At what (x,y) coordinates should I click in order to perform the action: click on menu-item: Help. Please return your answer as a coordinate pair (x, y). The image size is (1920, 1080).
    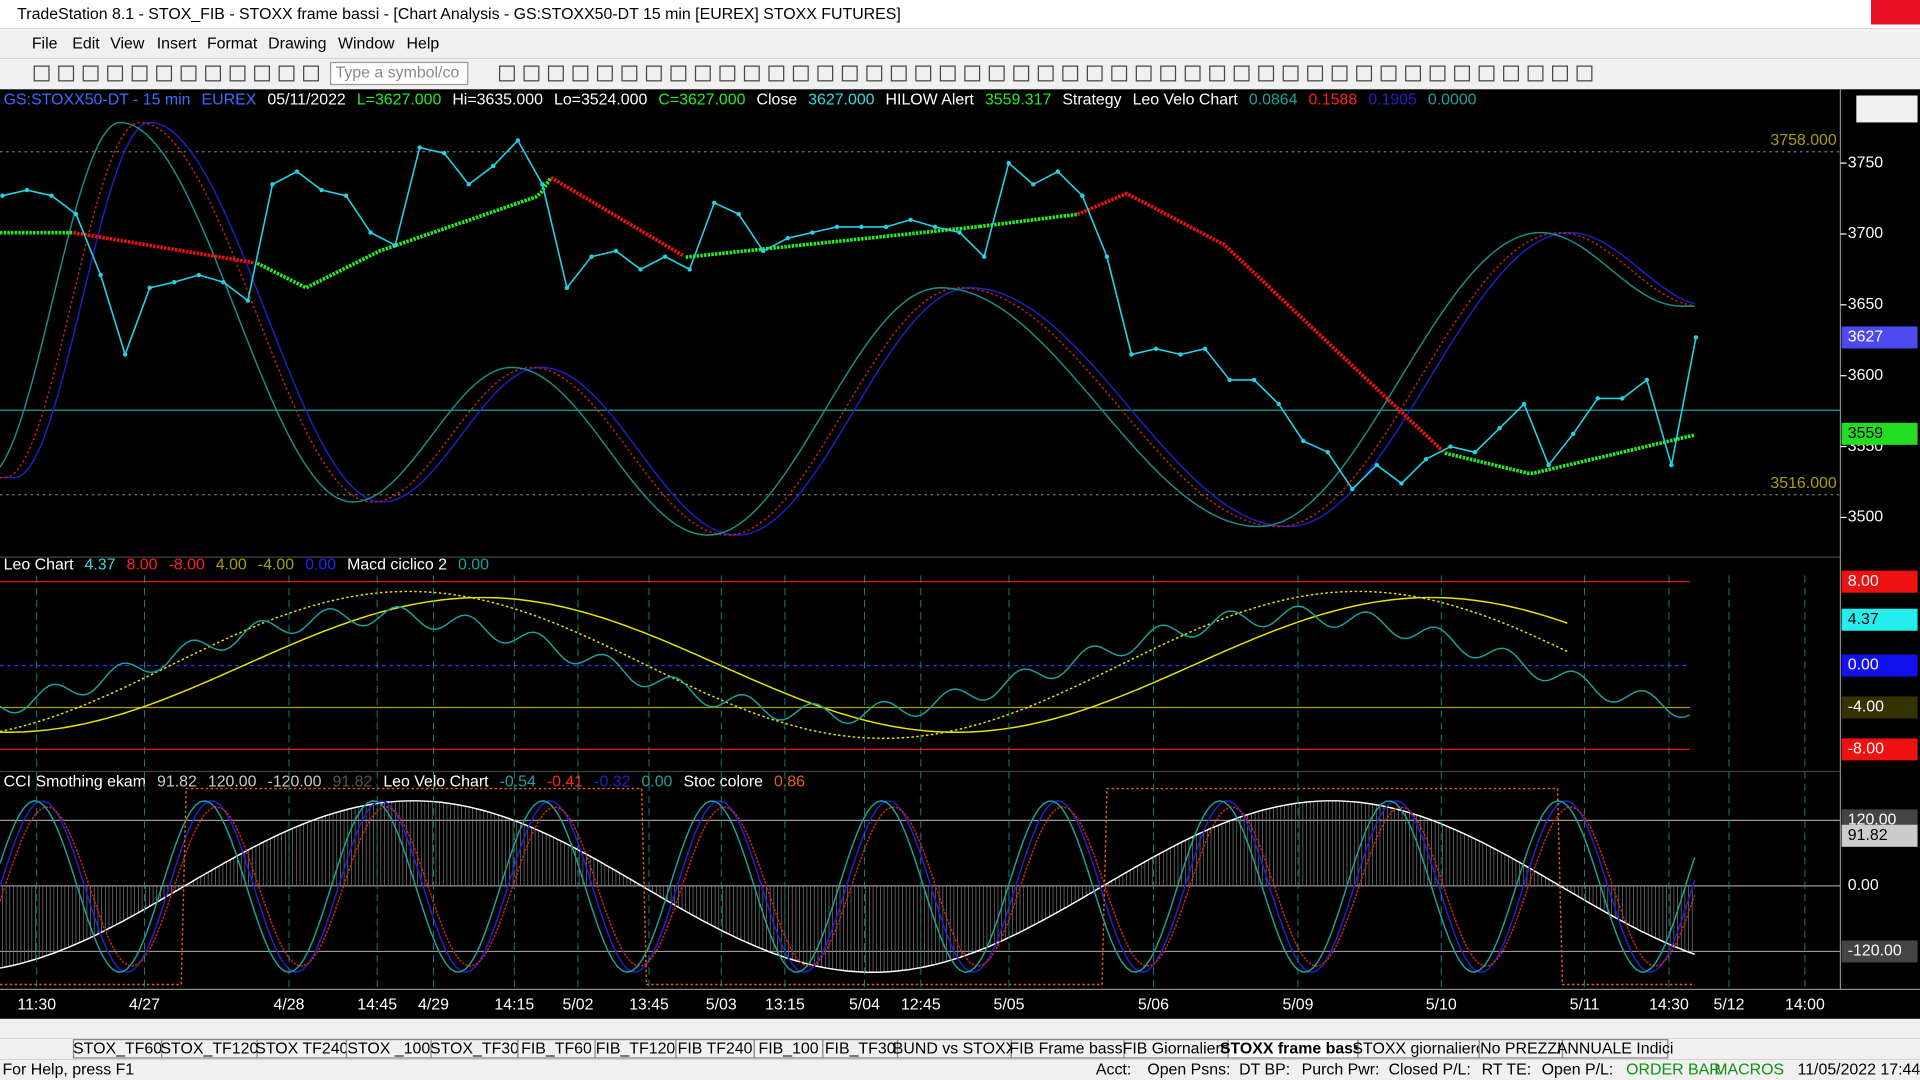
    Looking at the image, I should click on (423, 43).